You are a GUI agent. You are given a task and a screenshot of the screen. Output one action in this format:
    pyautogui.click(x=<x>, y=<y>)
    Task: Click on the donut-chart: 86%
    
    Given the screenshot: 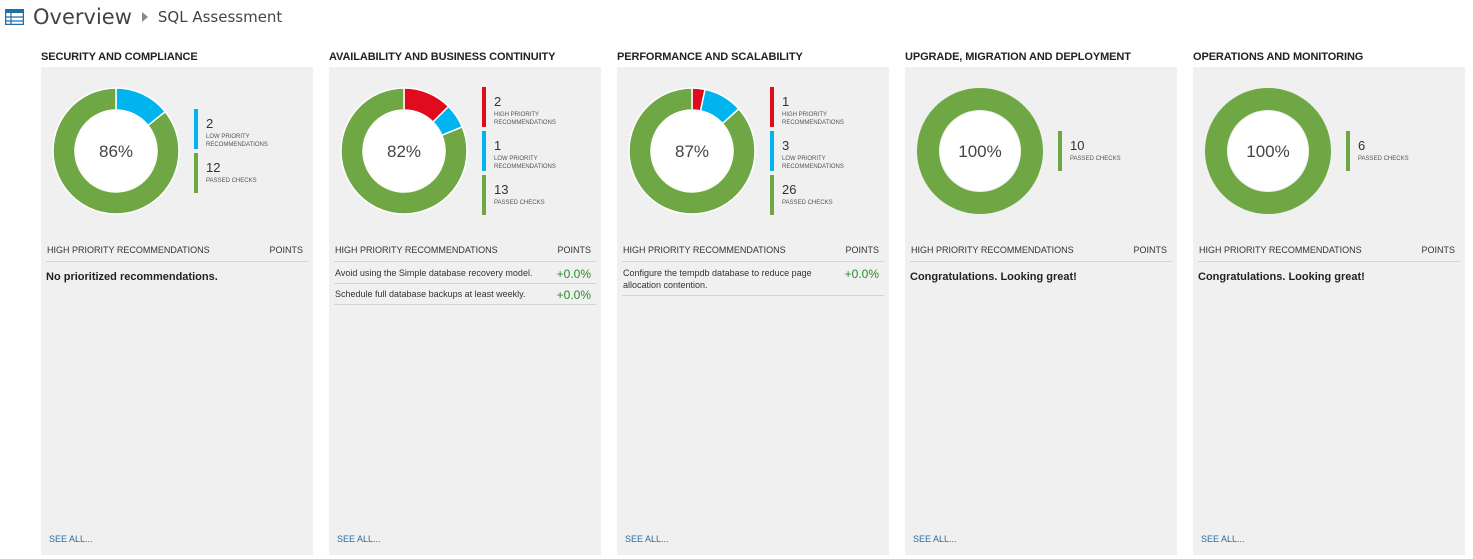 What is the action you would take?
    pyautogui.click(x=116, y=151)
    